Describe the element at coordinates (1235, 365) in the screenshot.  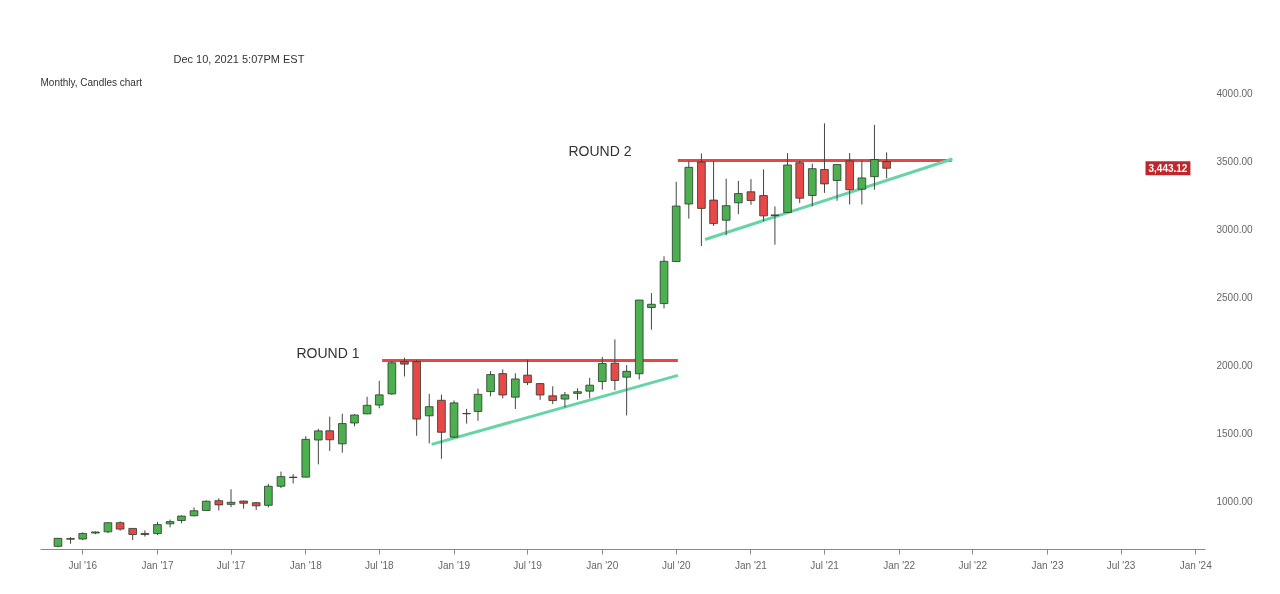
I see `y-tick-label: 2000.00` at that location.